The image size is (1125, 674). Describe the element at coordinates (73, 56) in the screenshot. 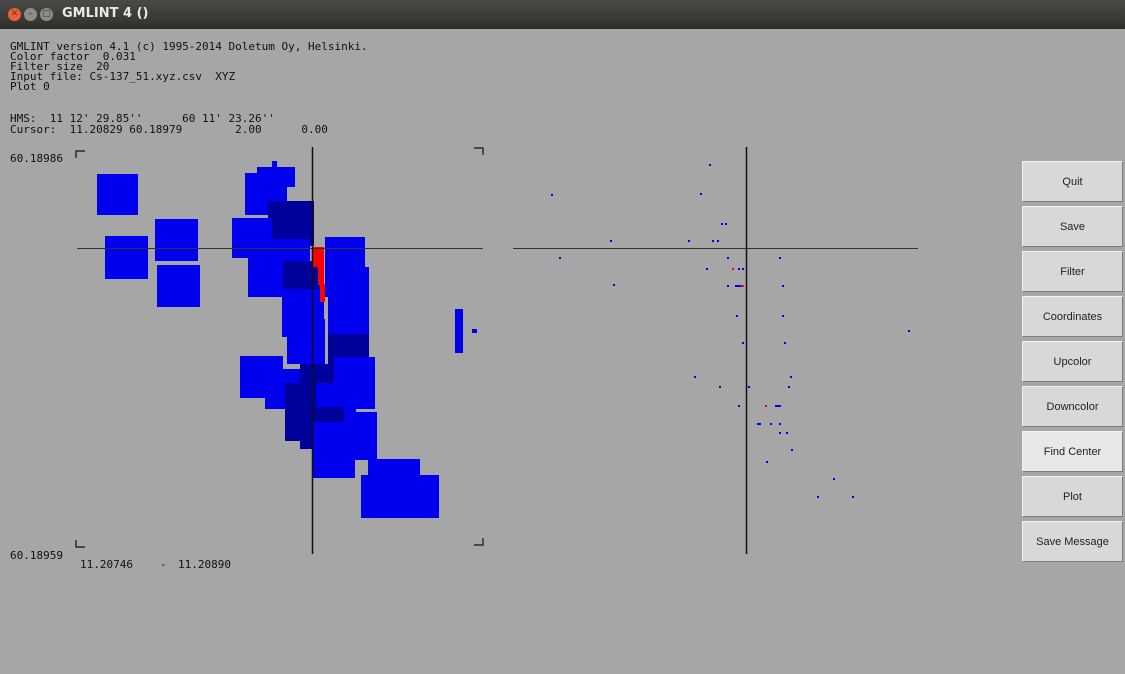

I see `info-color-factor: Color factor 0.031` at that location.